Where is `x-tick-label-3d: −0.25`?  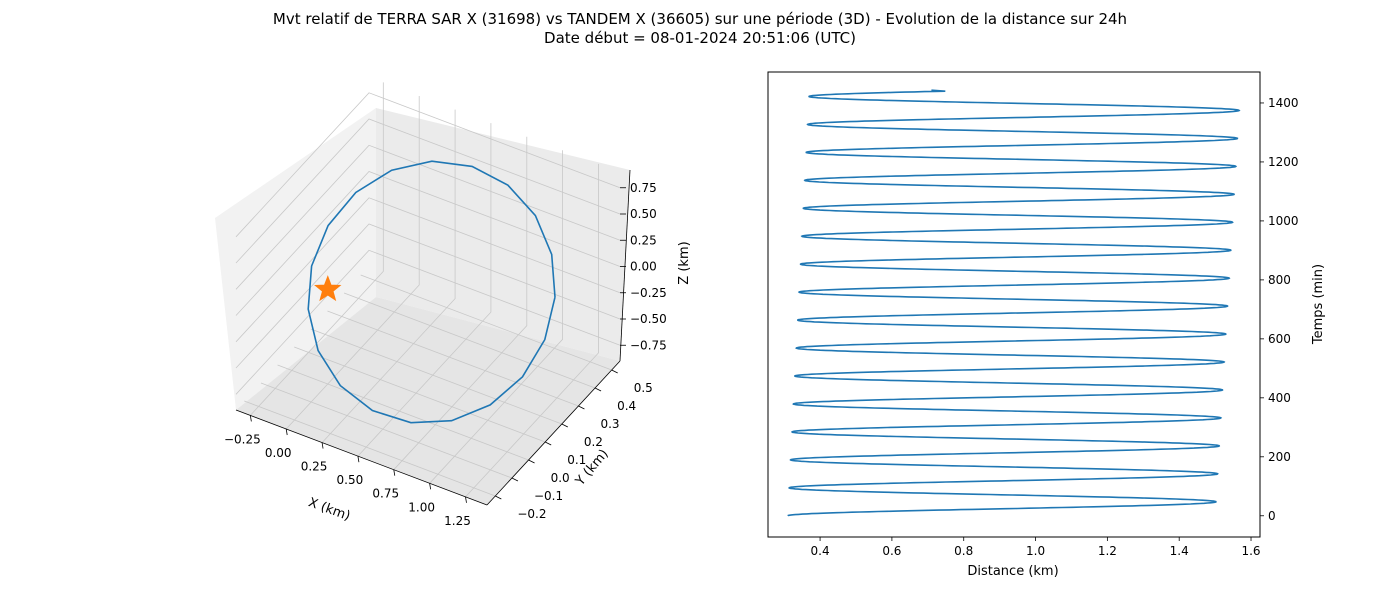 x-tick-label-3d: −0.25 is located at coordinates (242, 439).